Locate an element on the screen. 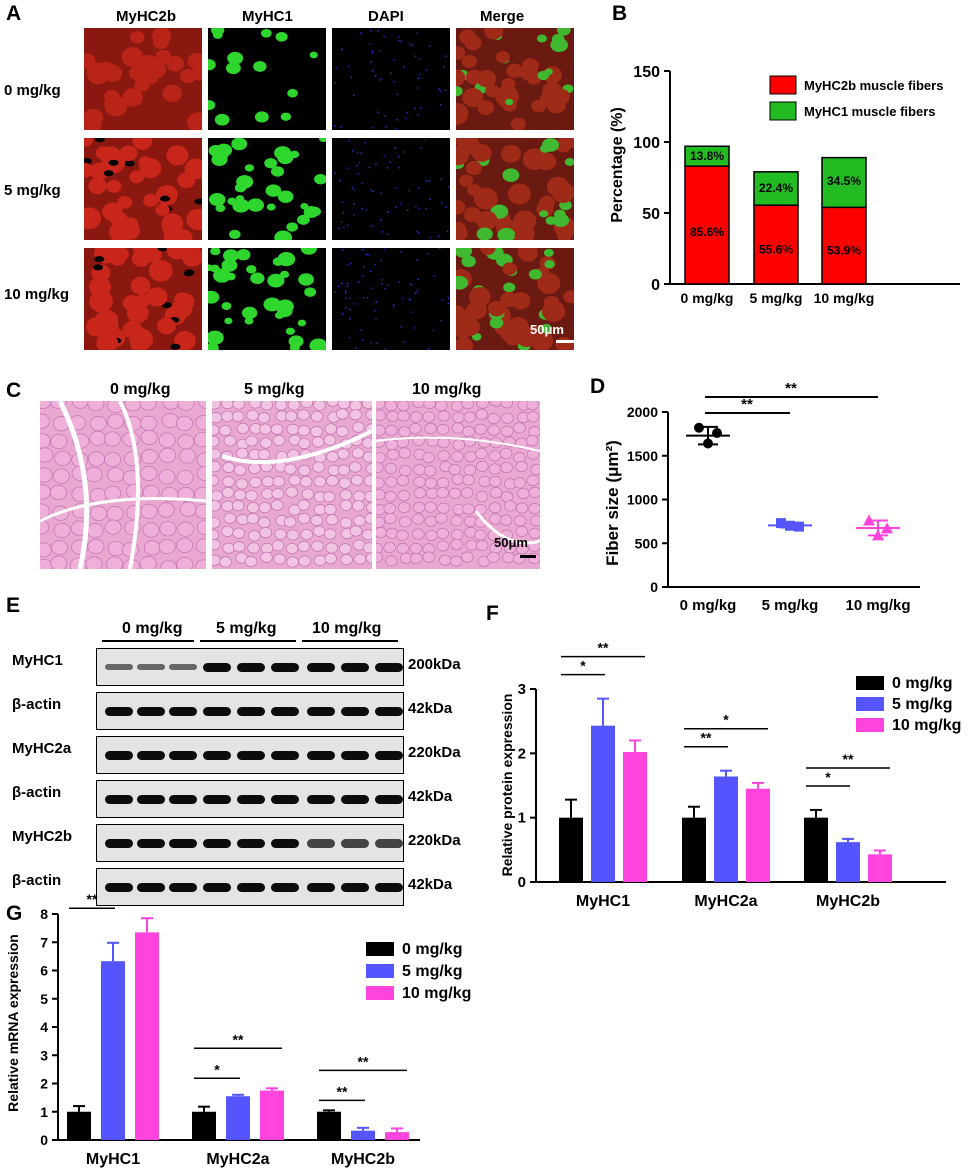 The image size is (969, 1170). blot-kda-label: 42kDa is located at coordinates (430, 796).